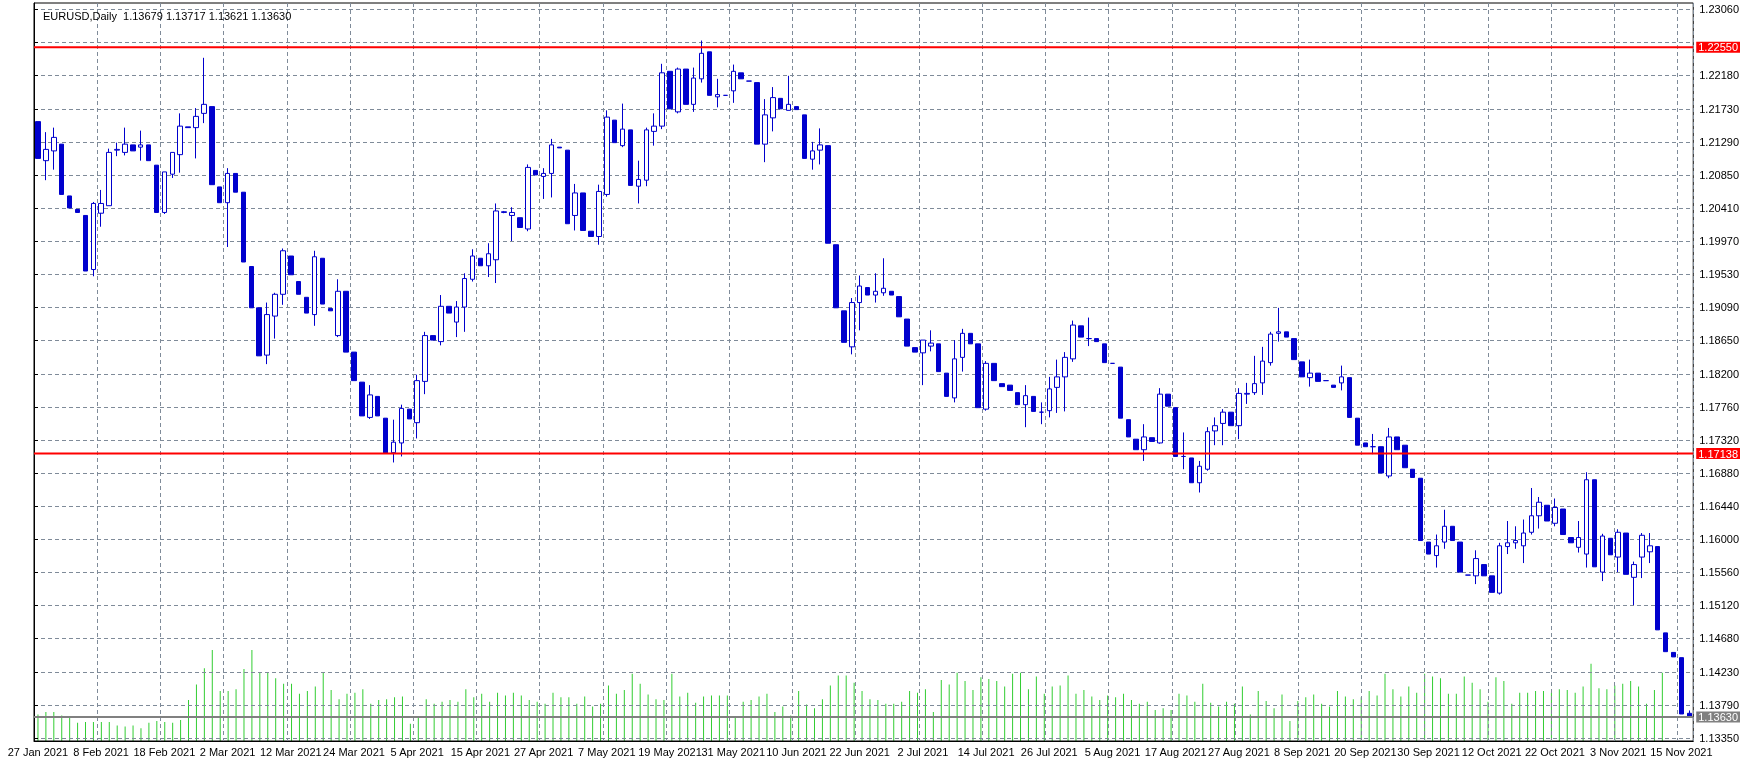  What do you see at coordinates (543, 751) in the screenshot?
I see `x-tick-label: 27 Apr 2021` at bounding box center [543, 751].